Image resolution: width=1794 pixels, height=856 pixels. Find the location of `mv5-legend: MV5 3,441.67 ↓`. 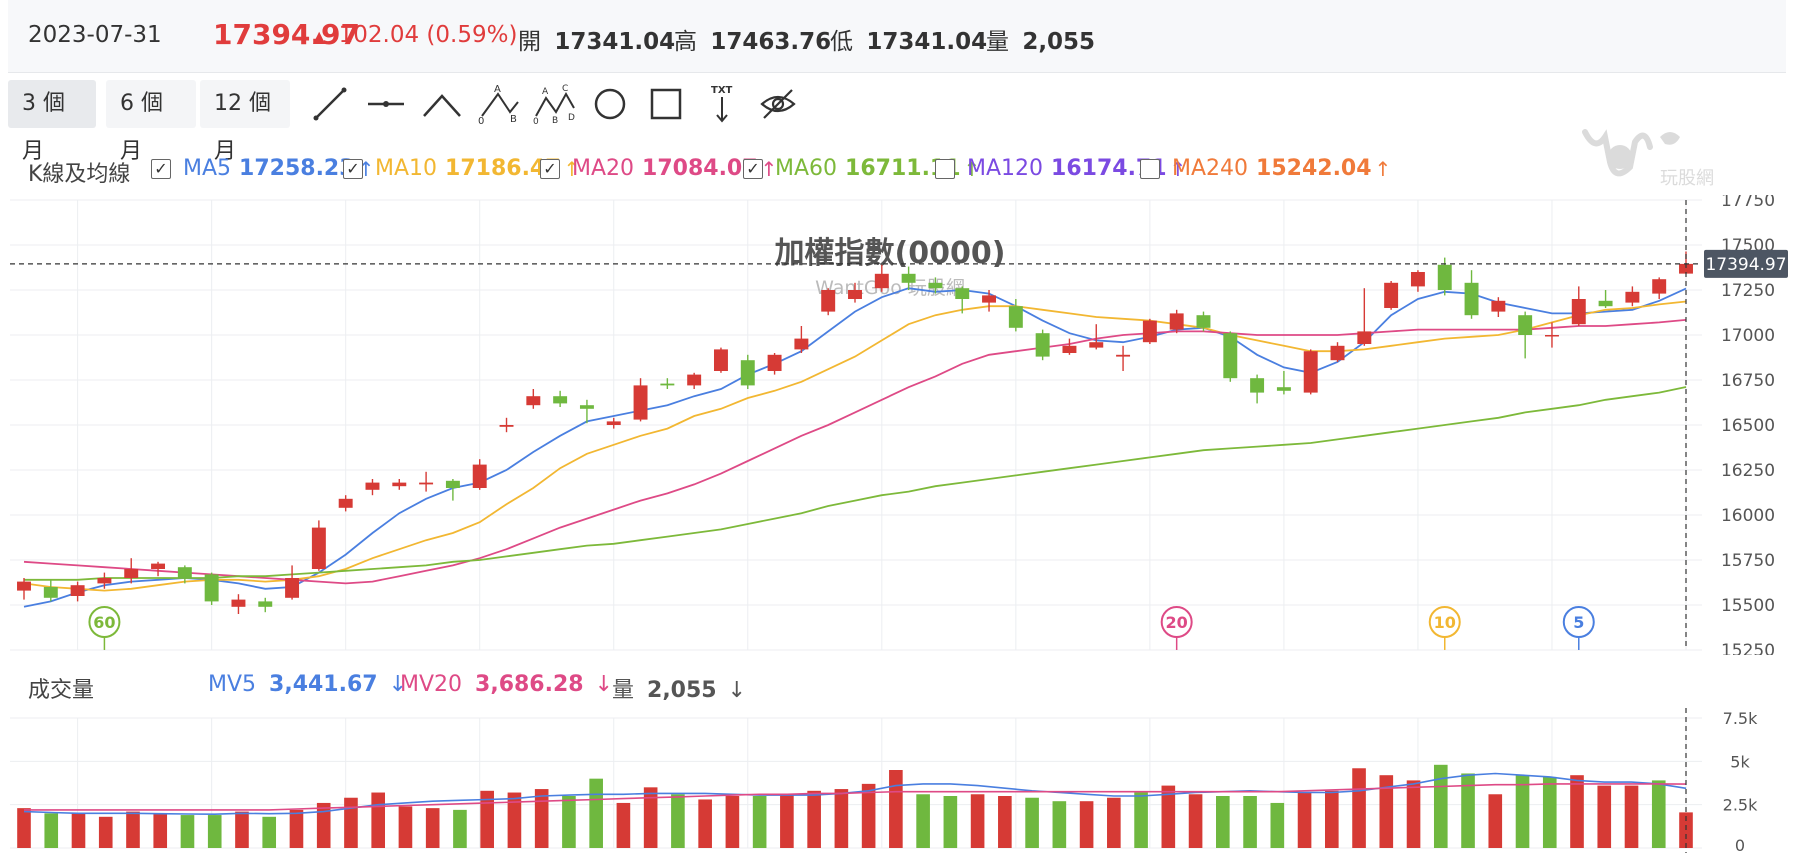

mv5-legend: MV5 3,441.67 ↓ is located at coordinates (307, 684).